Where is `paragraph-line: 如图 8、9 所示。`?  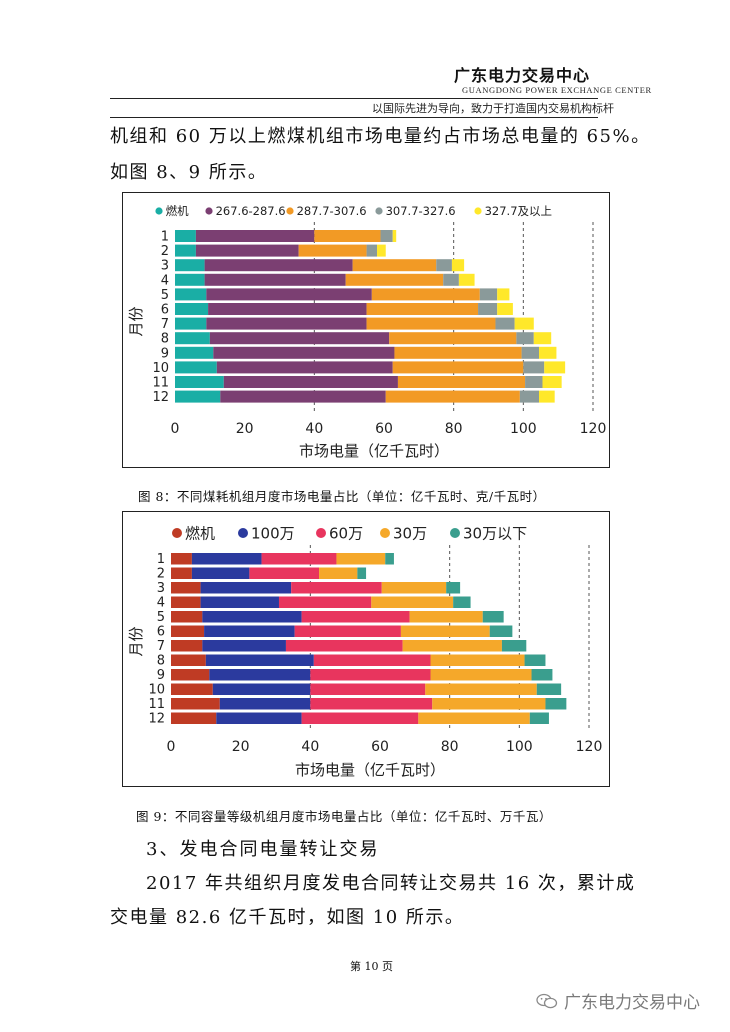
paragraph-line: 如图 8、9 所示。 is located at coordinates (189, 172).